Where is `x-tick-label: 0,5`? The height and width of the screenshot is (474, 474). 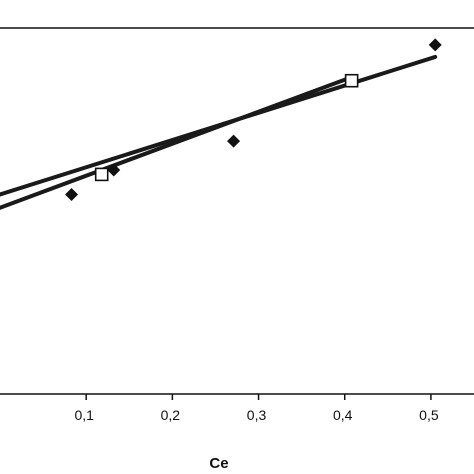 x-tick-label: 0,5 is located at coordinates (429, 415).